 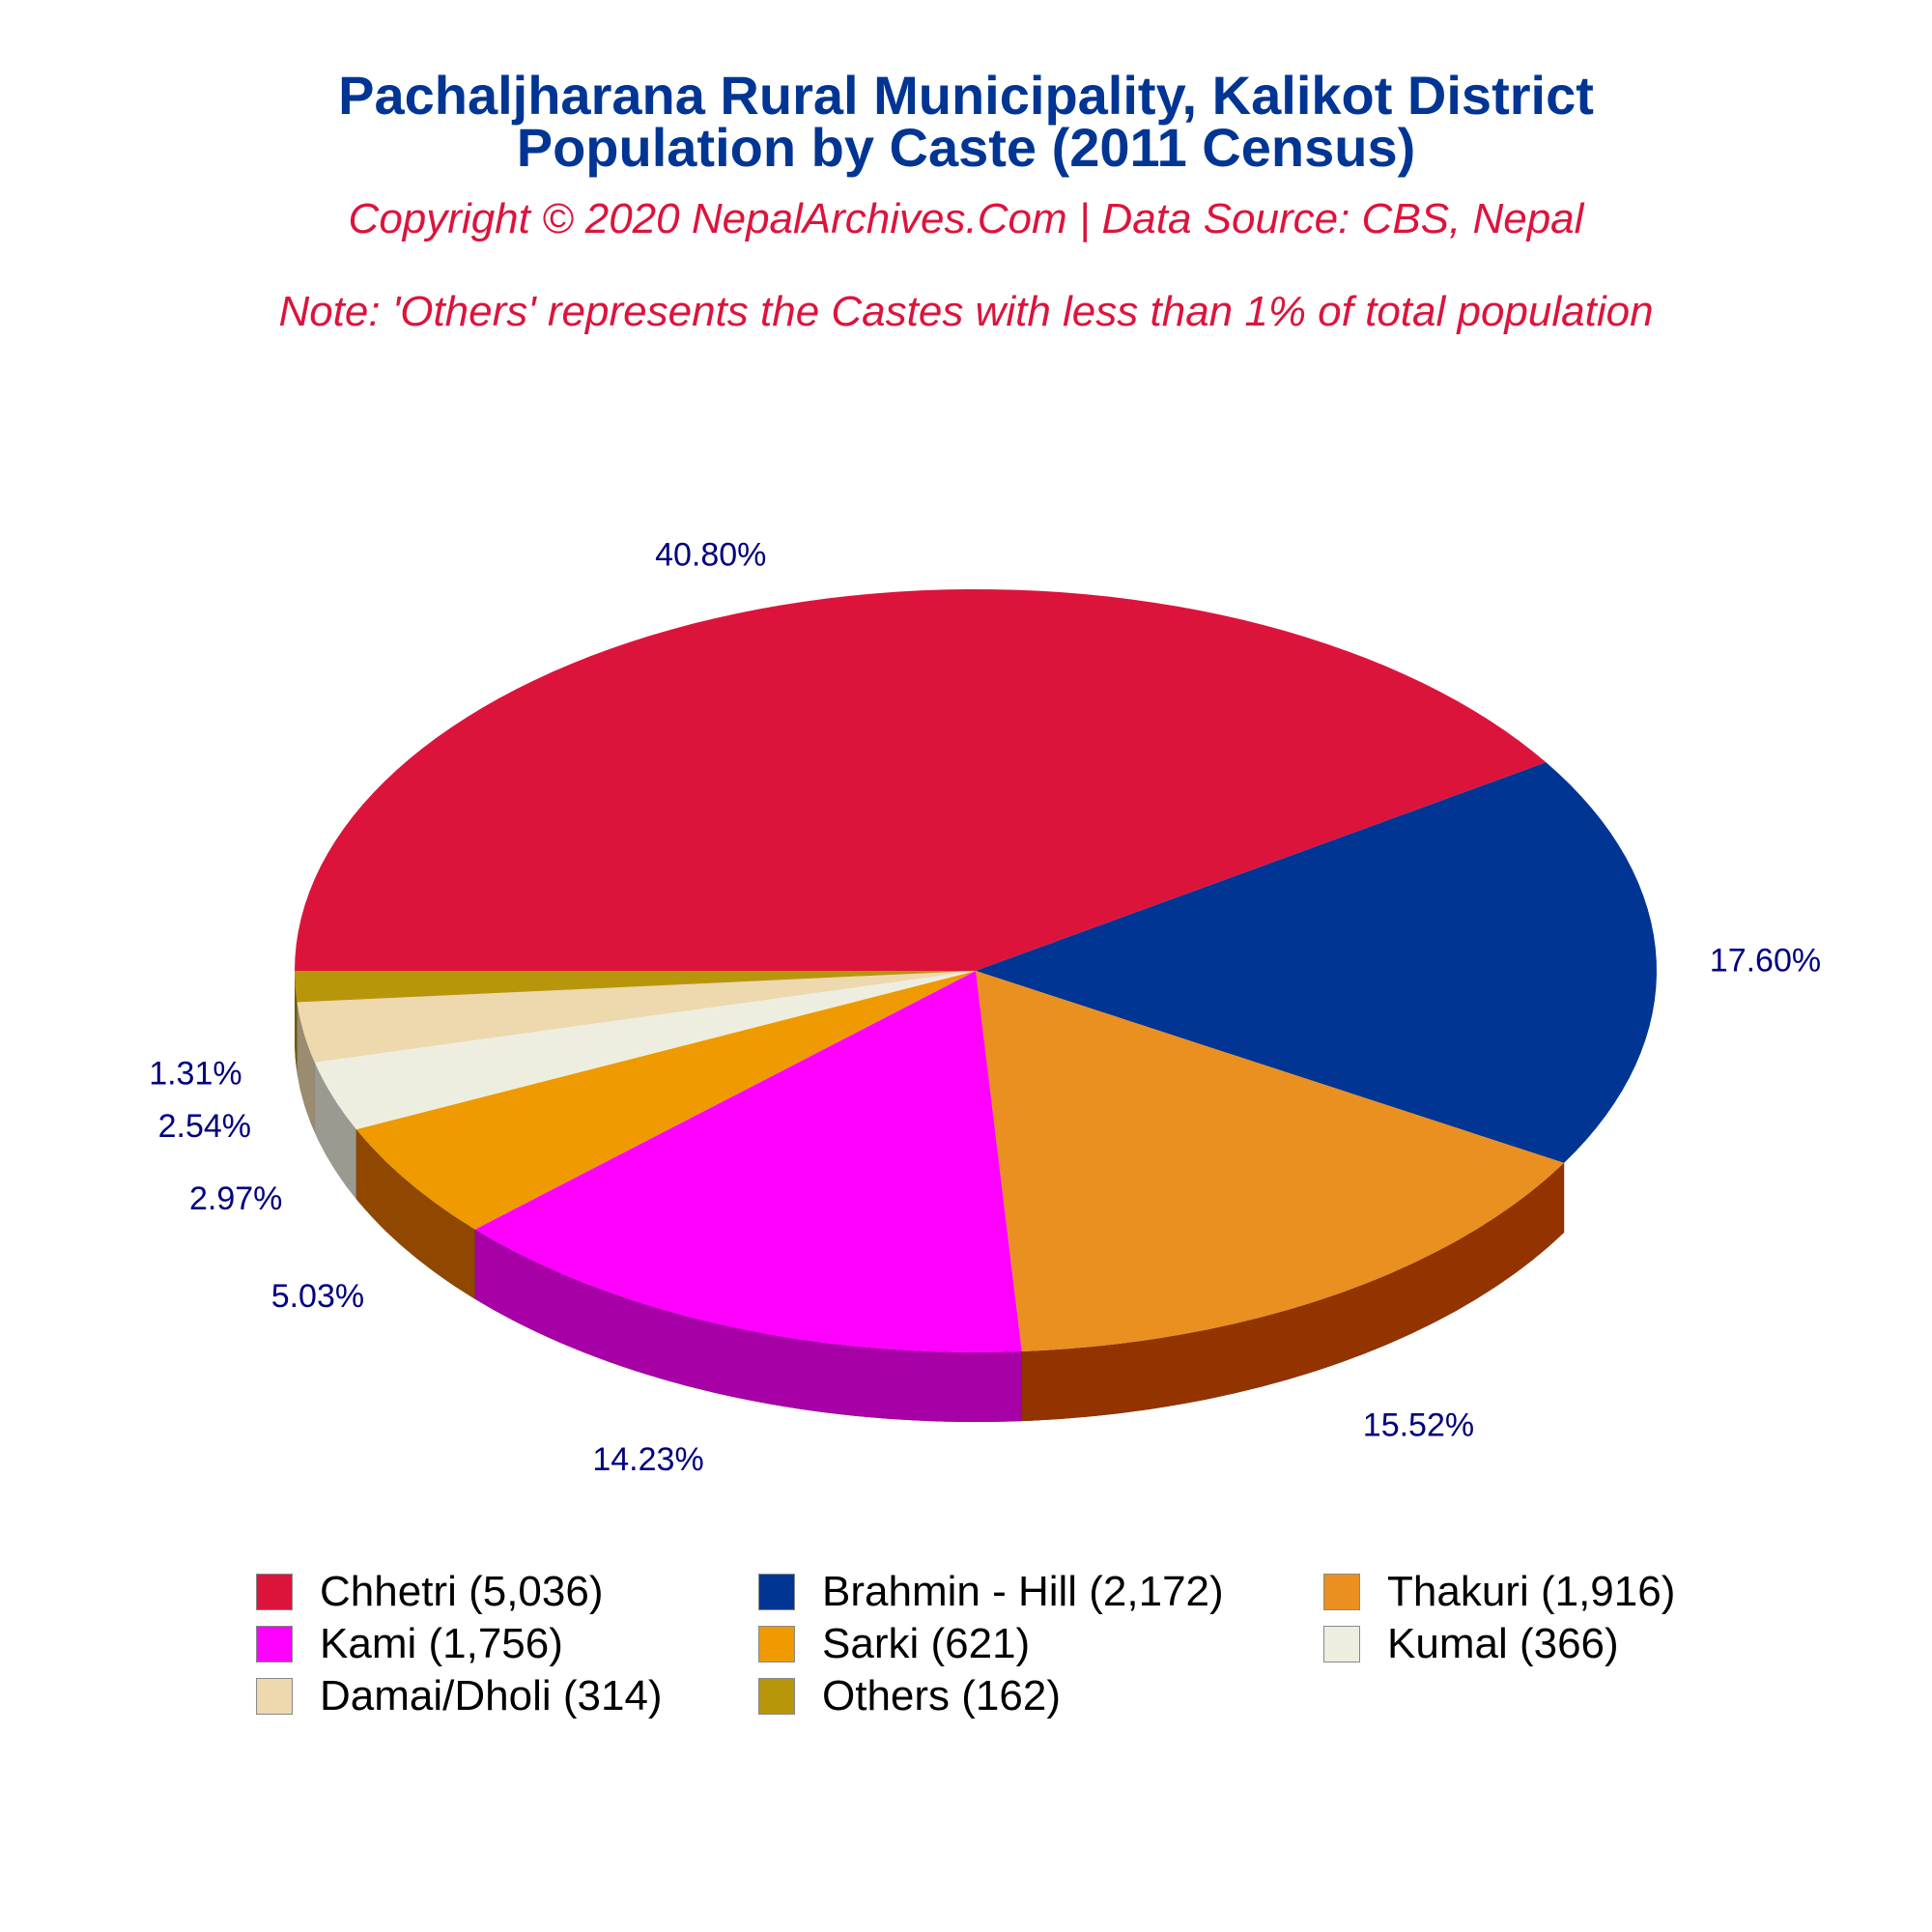 I want to click on legend-label: Kami (1,756), so click(x=441, y=1643).